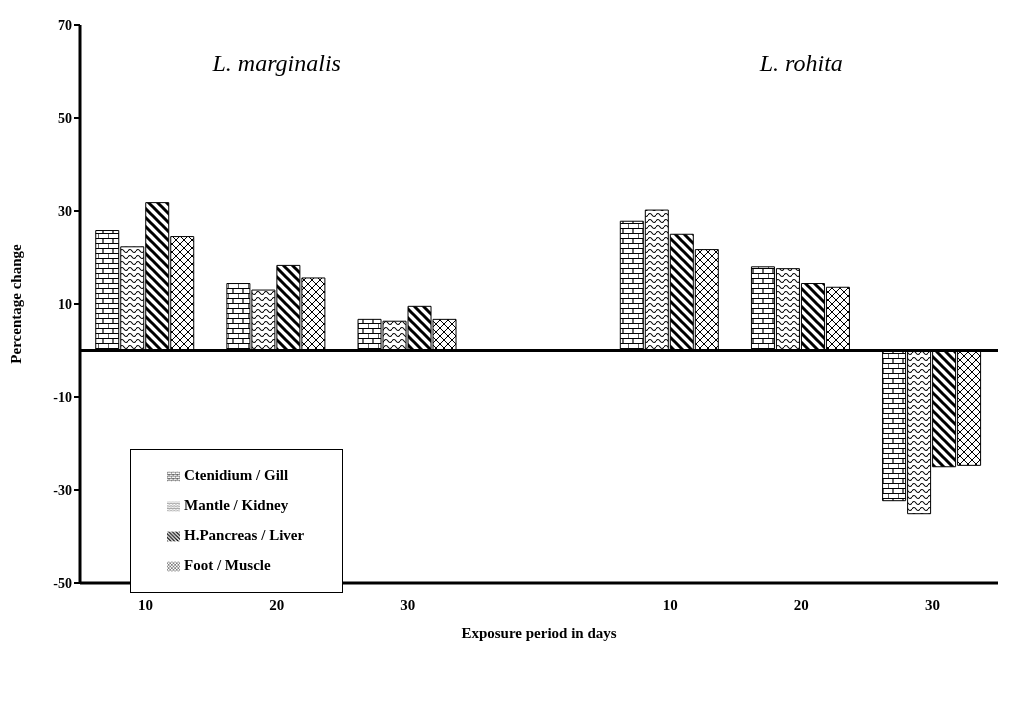 The height and width of the screenshot is (706, 1009). Describe the element at coordinates (65, 211) in the screenshot. I see `y-tick-label: 30` at that location.